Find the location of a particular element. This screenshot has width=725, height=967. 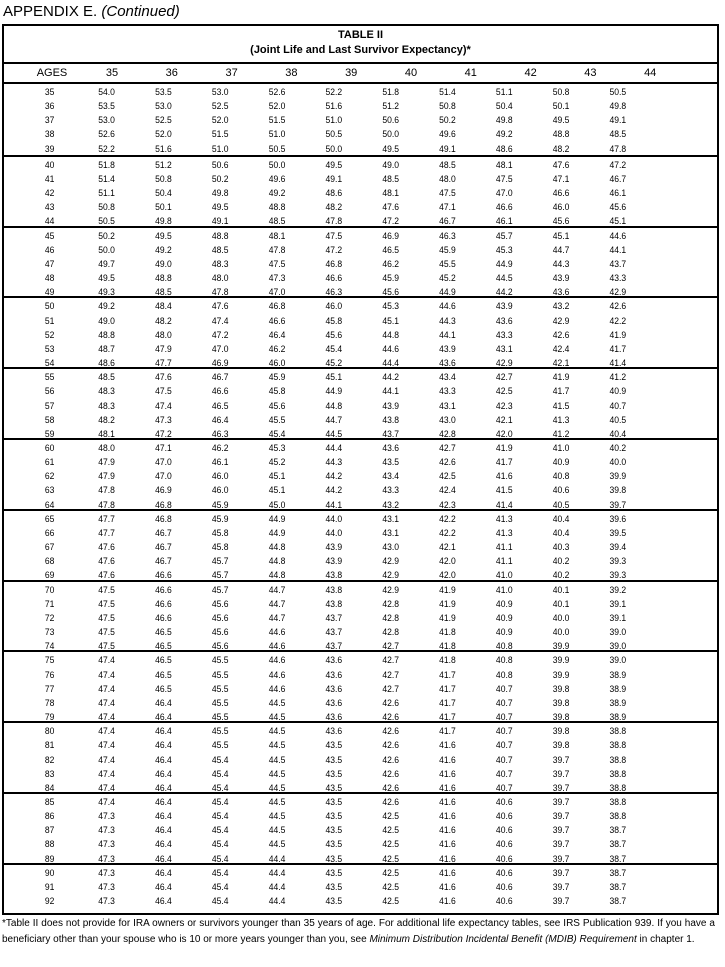

footnote-text-end: in chapter 1. is located at coordinates (665, 939).